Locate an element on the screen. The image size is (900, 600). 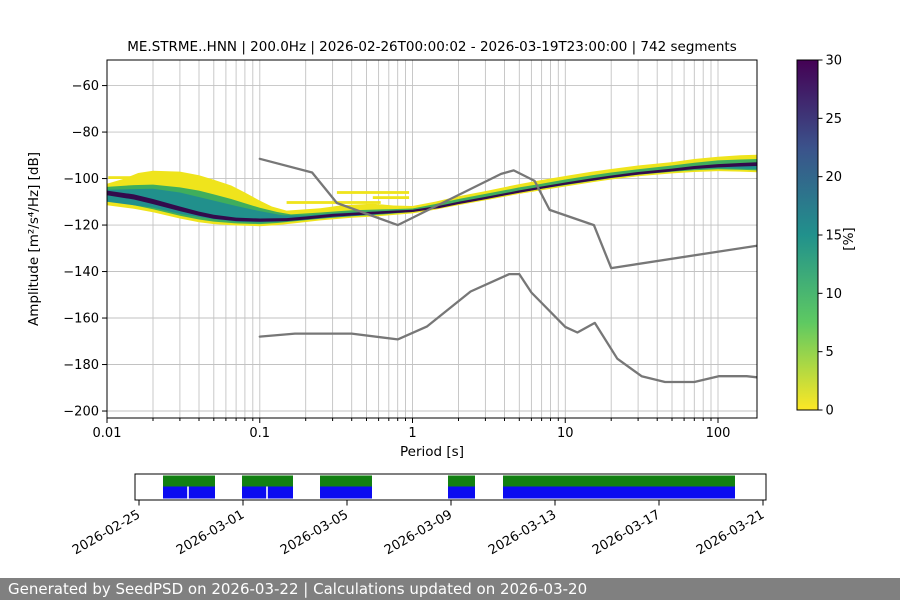
colorbar-tick-label: 15 is located at coordinates (834, 236).